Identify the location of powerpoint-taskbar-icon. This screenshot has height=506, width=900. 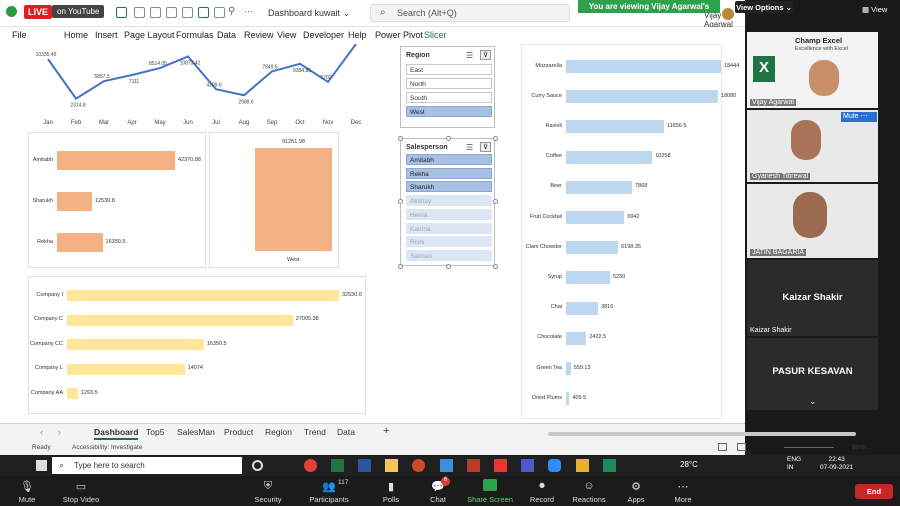
(418, 465).